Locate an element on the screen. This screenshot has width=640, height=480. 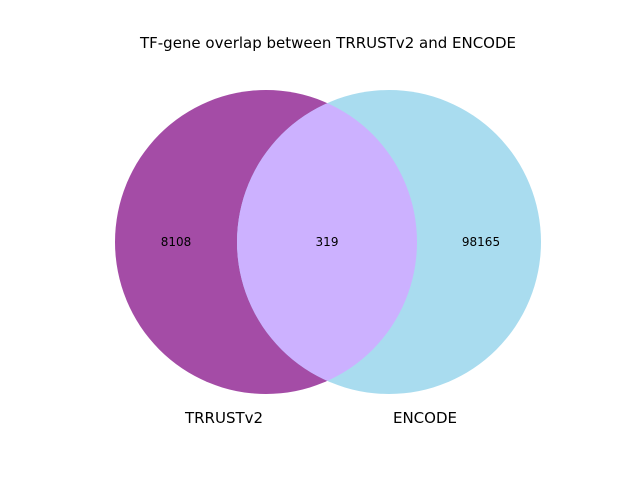
intersection-count: 319 is located at coordinates (327, 242).